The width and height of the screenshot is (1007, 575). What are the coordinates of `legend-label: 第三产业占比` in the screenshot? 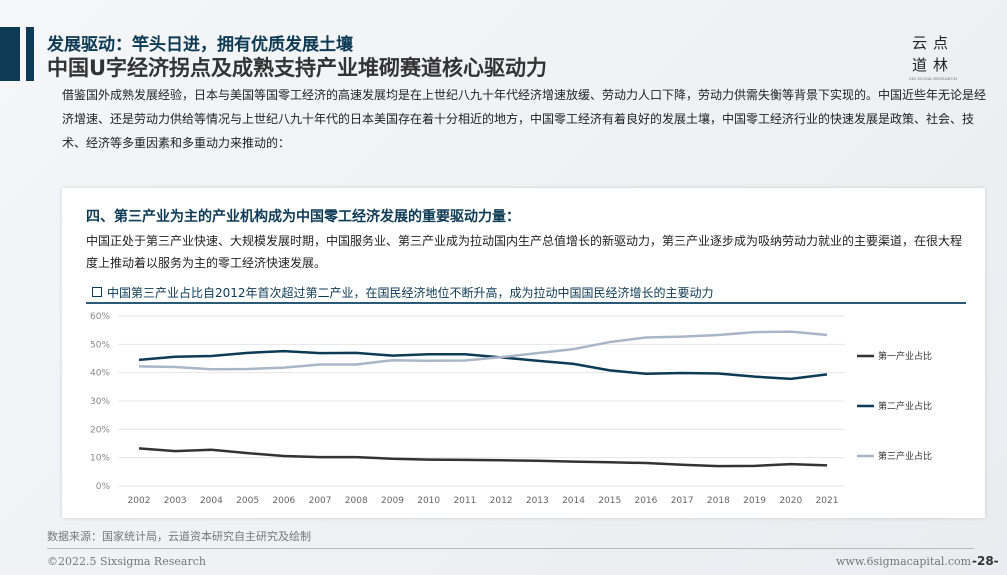 It's located at (905, 456).